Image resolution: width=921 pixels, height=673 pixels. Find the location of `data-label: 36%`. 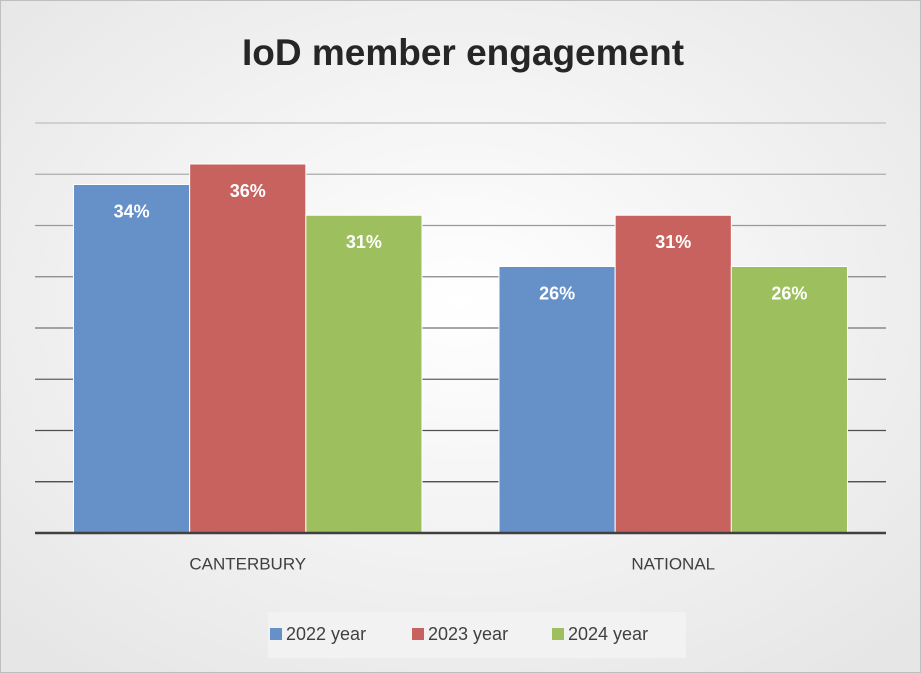

data-label: 36% is located at coordinates (248, 191).